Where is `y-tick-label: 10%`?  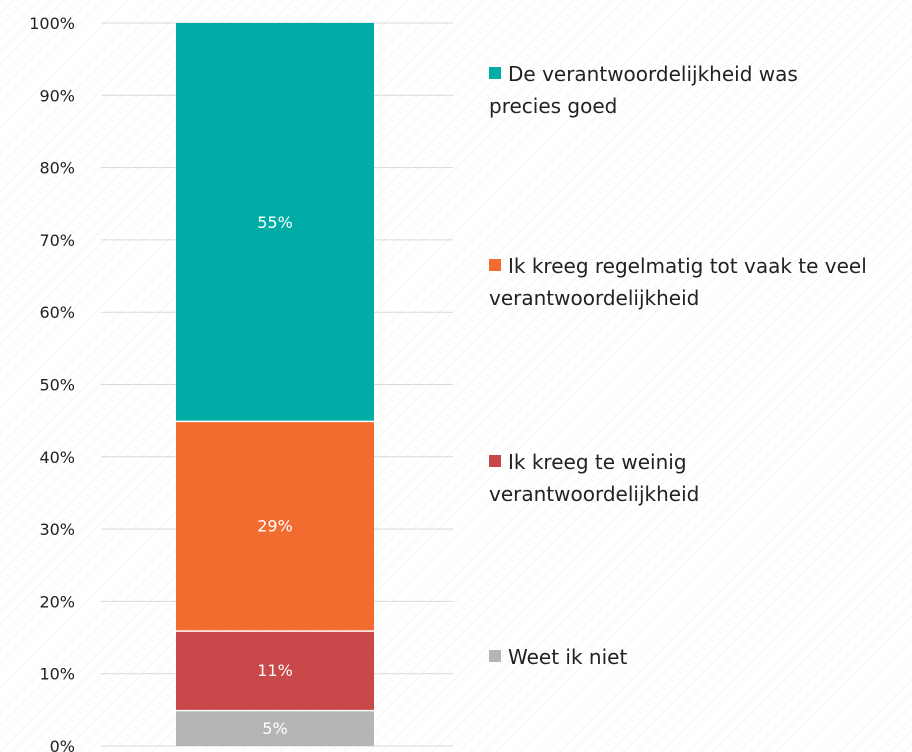 y-tick-label: 10% is located at coordinates (57, 674).